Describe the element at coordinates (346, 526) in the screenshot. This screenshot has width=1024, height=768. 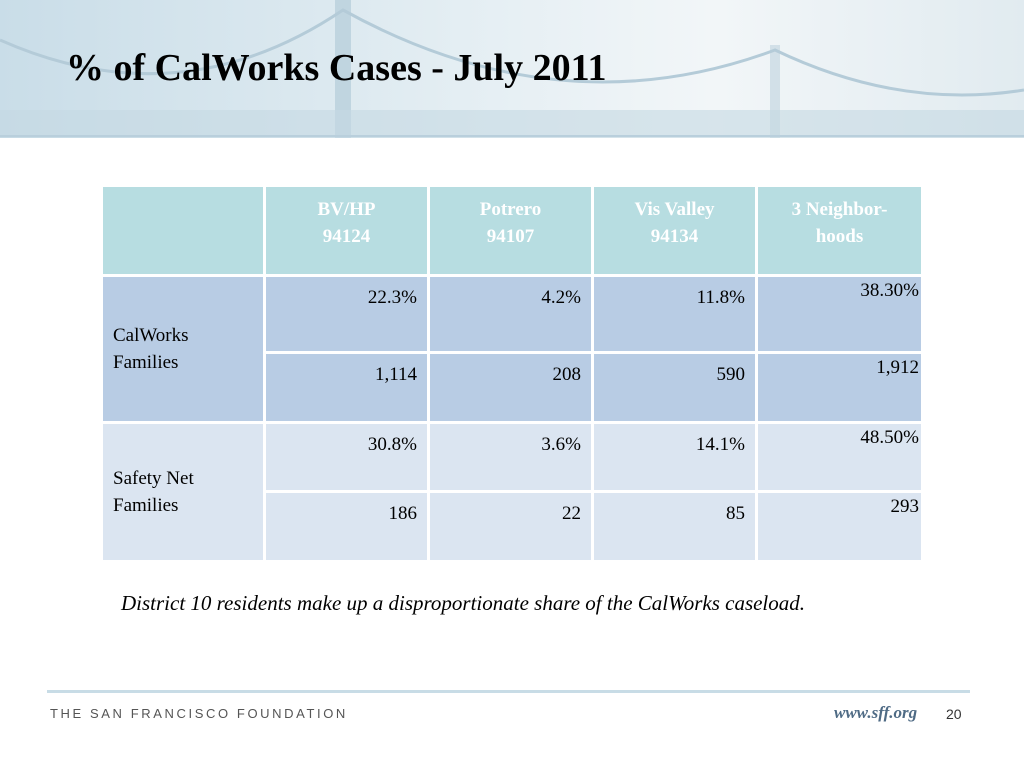
I see `table-cell: 186` at that location.